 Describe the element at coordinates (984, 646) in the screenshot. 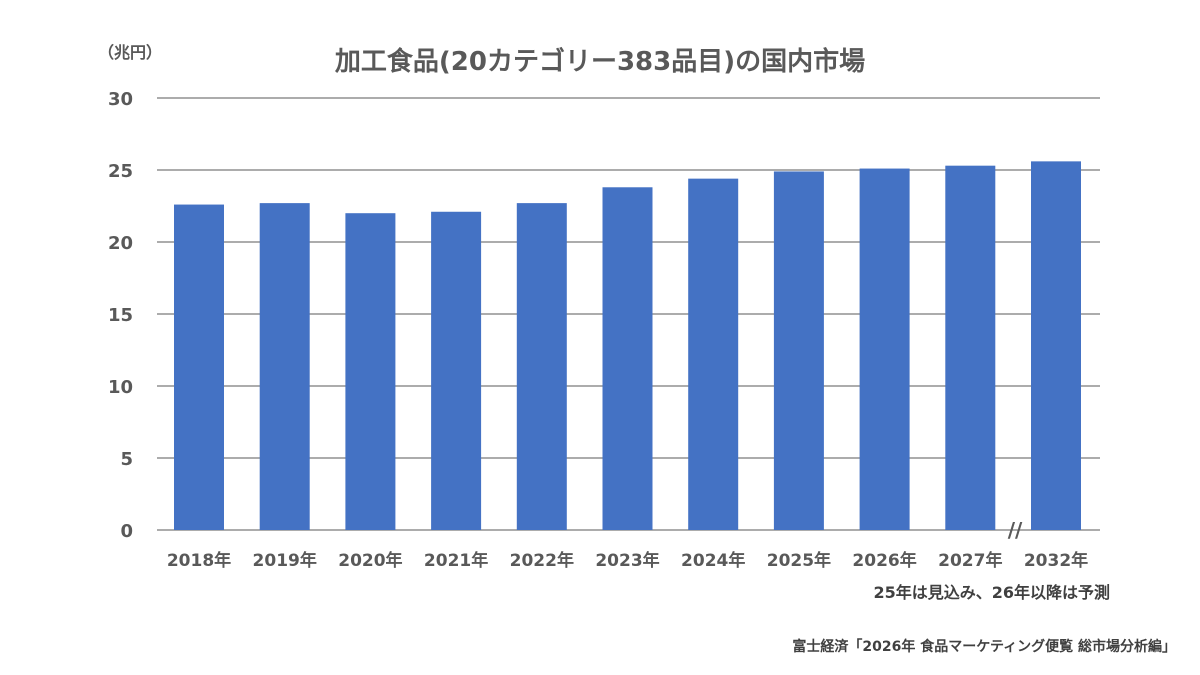

I see `source-credit: 富士経済「2026年 食品マーケティング便覧 総市場分析編」` at that location.